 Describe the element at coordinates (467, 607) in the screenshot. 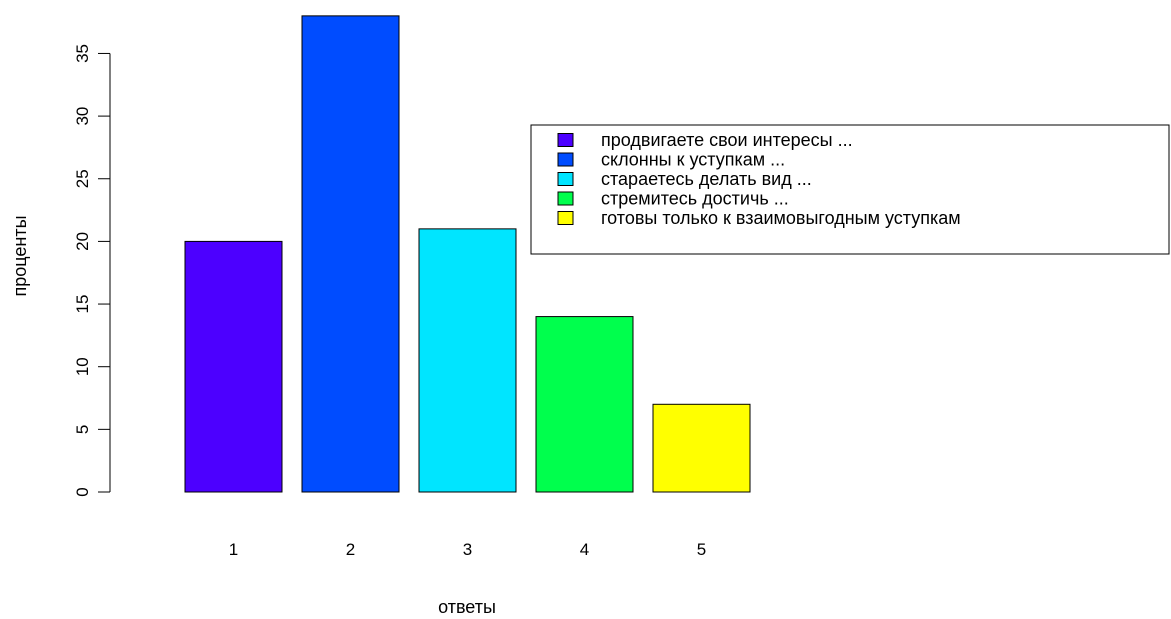

I see `x-axis-title: ответы` at that location.